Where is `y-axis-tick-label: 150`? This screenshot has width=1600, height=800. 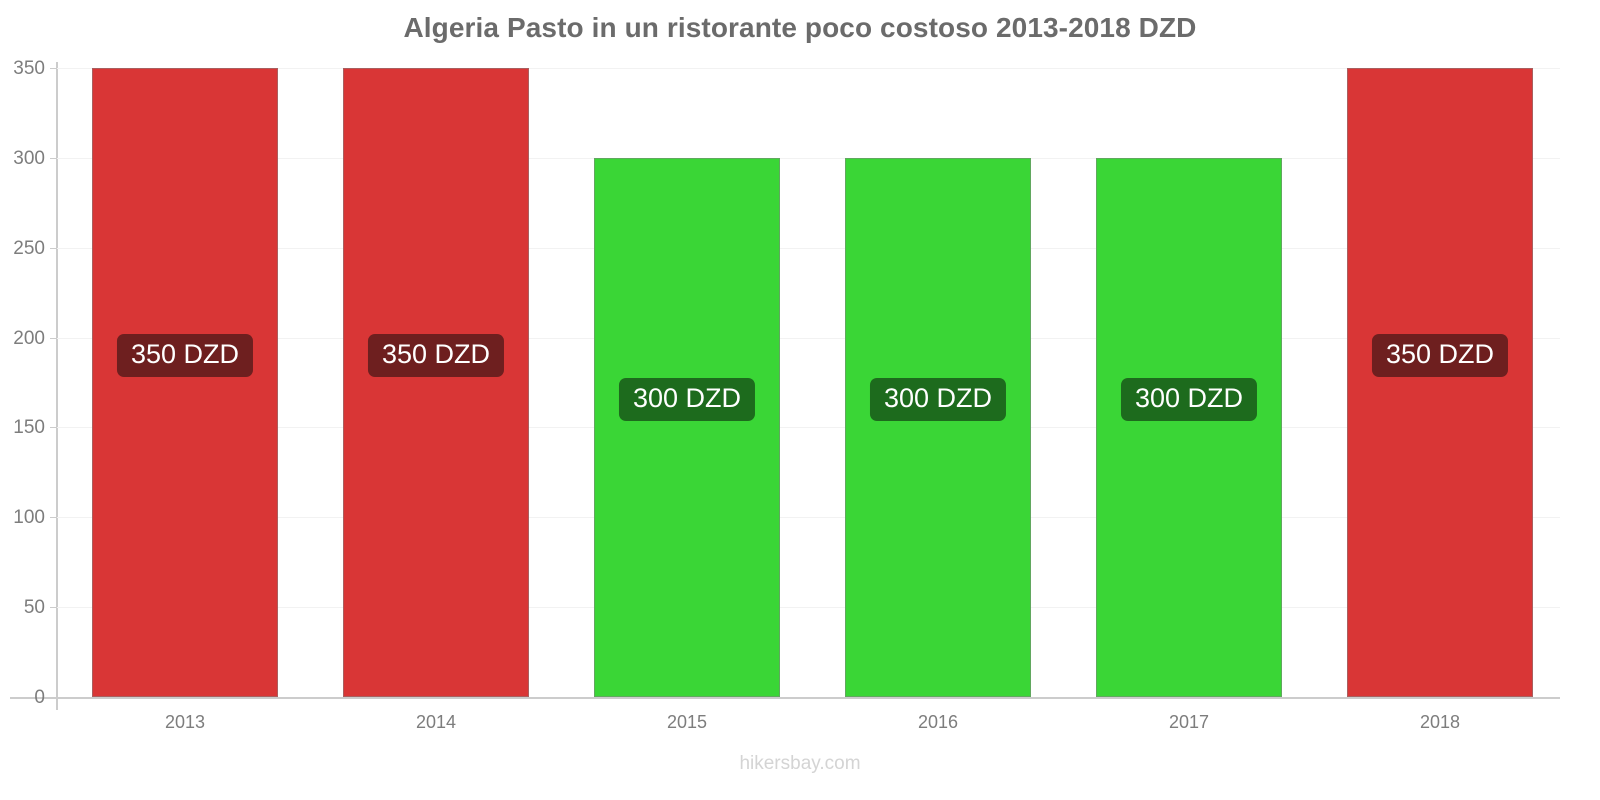 y-axis-tick-label: 150 is located at coordinates (29, 428).